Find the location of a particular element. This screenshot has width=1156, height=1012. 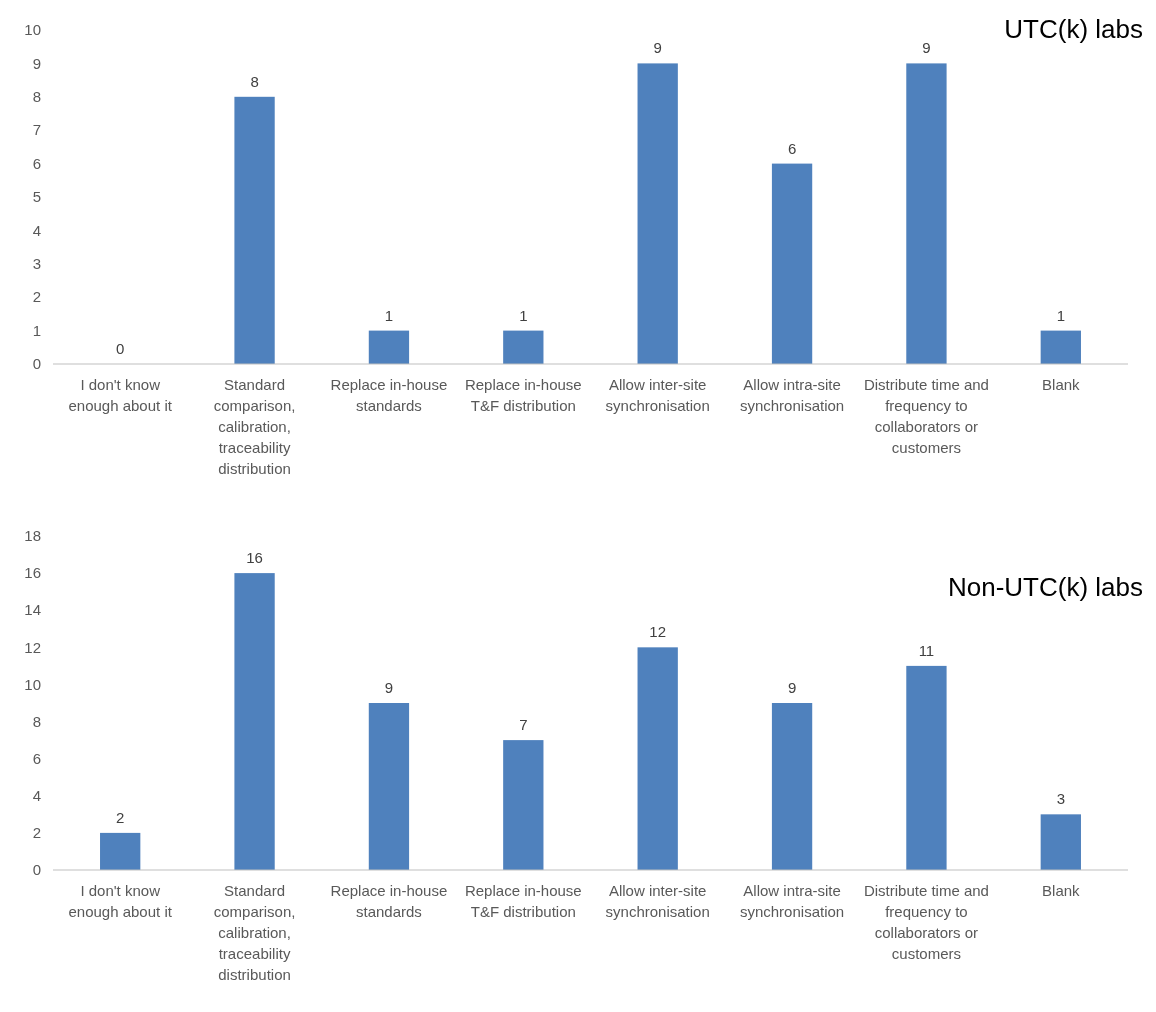

data-label: 8 is located at coordinates (254, 81).